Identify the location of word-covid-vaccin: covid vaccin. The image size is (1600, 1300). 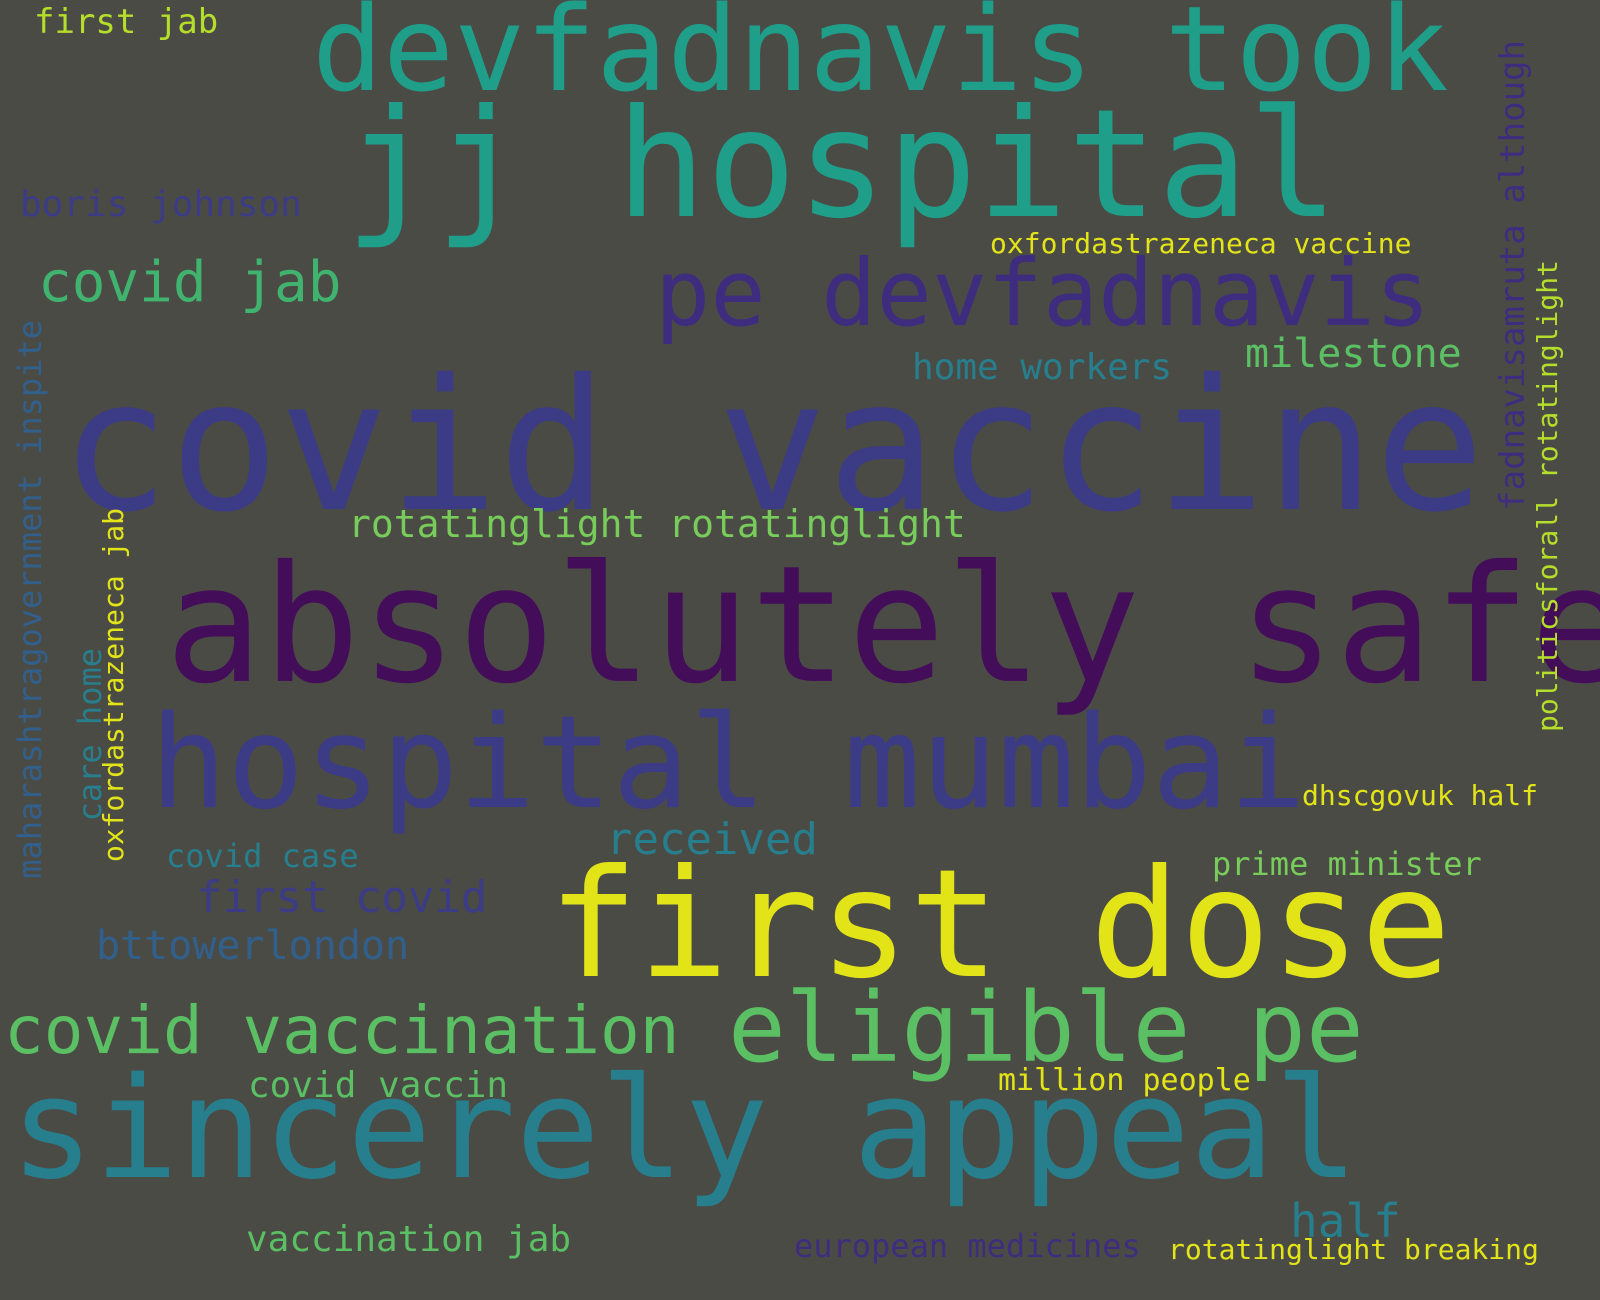
(378, 1085).